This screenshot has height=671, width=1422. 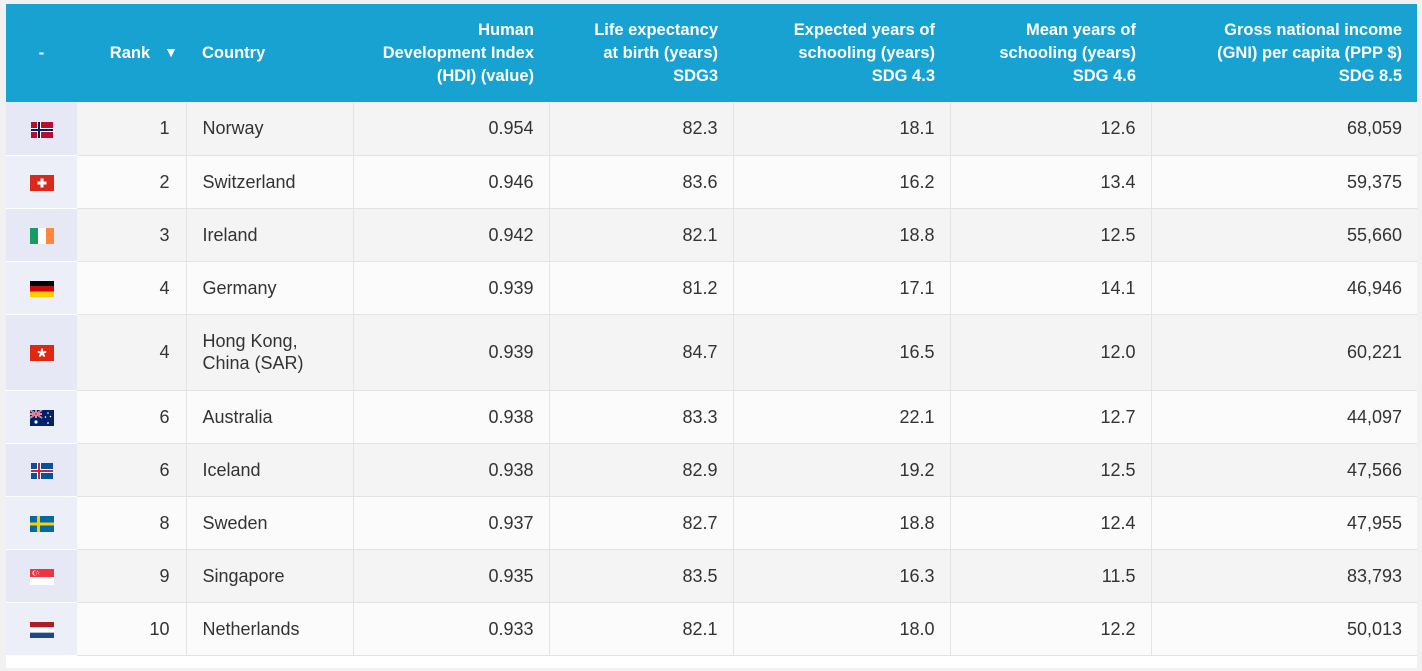 What do you see at coordinates (451, 235) in the screenshot?
I see `hdi-cell: 0.942` at bounding box center [451, 235].